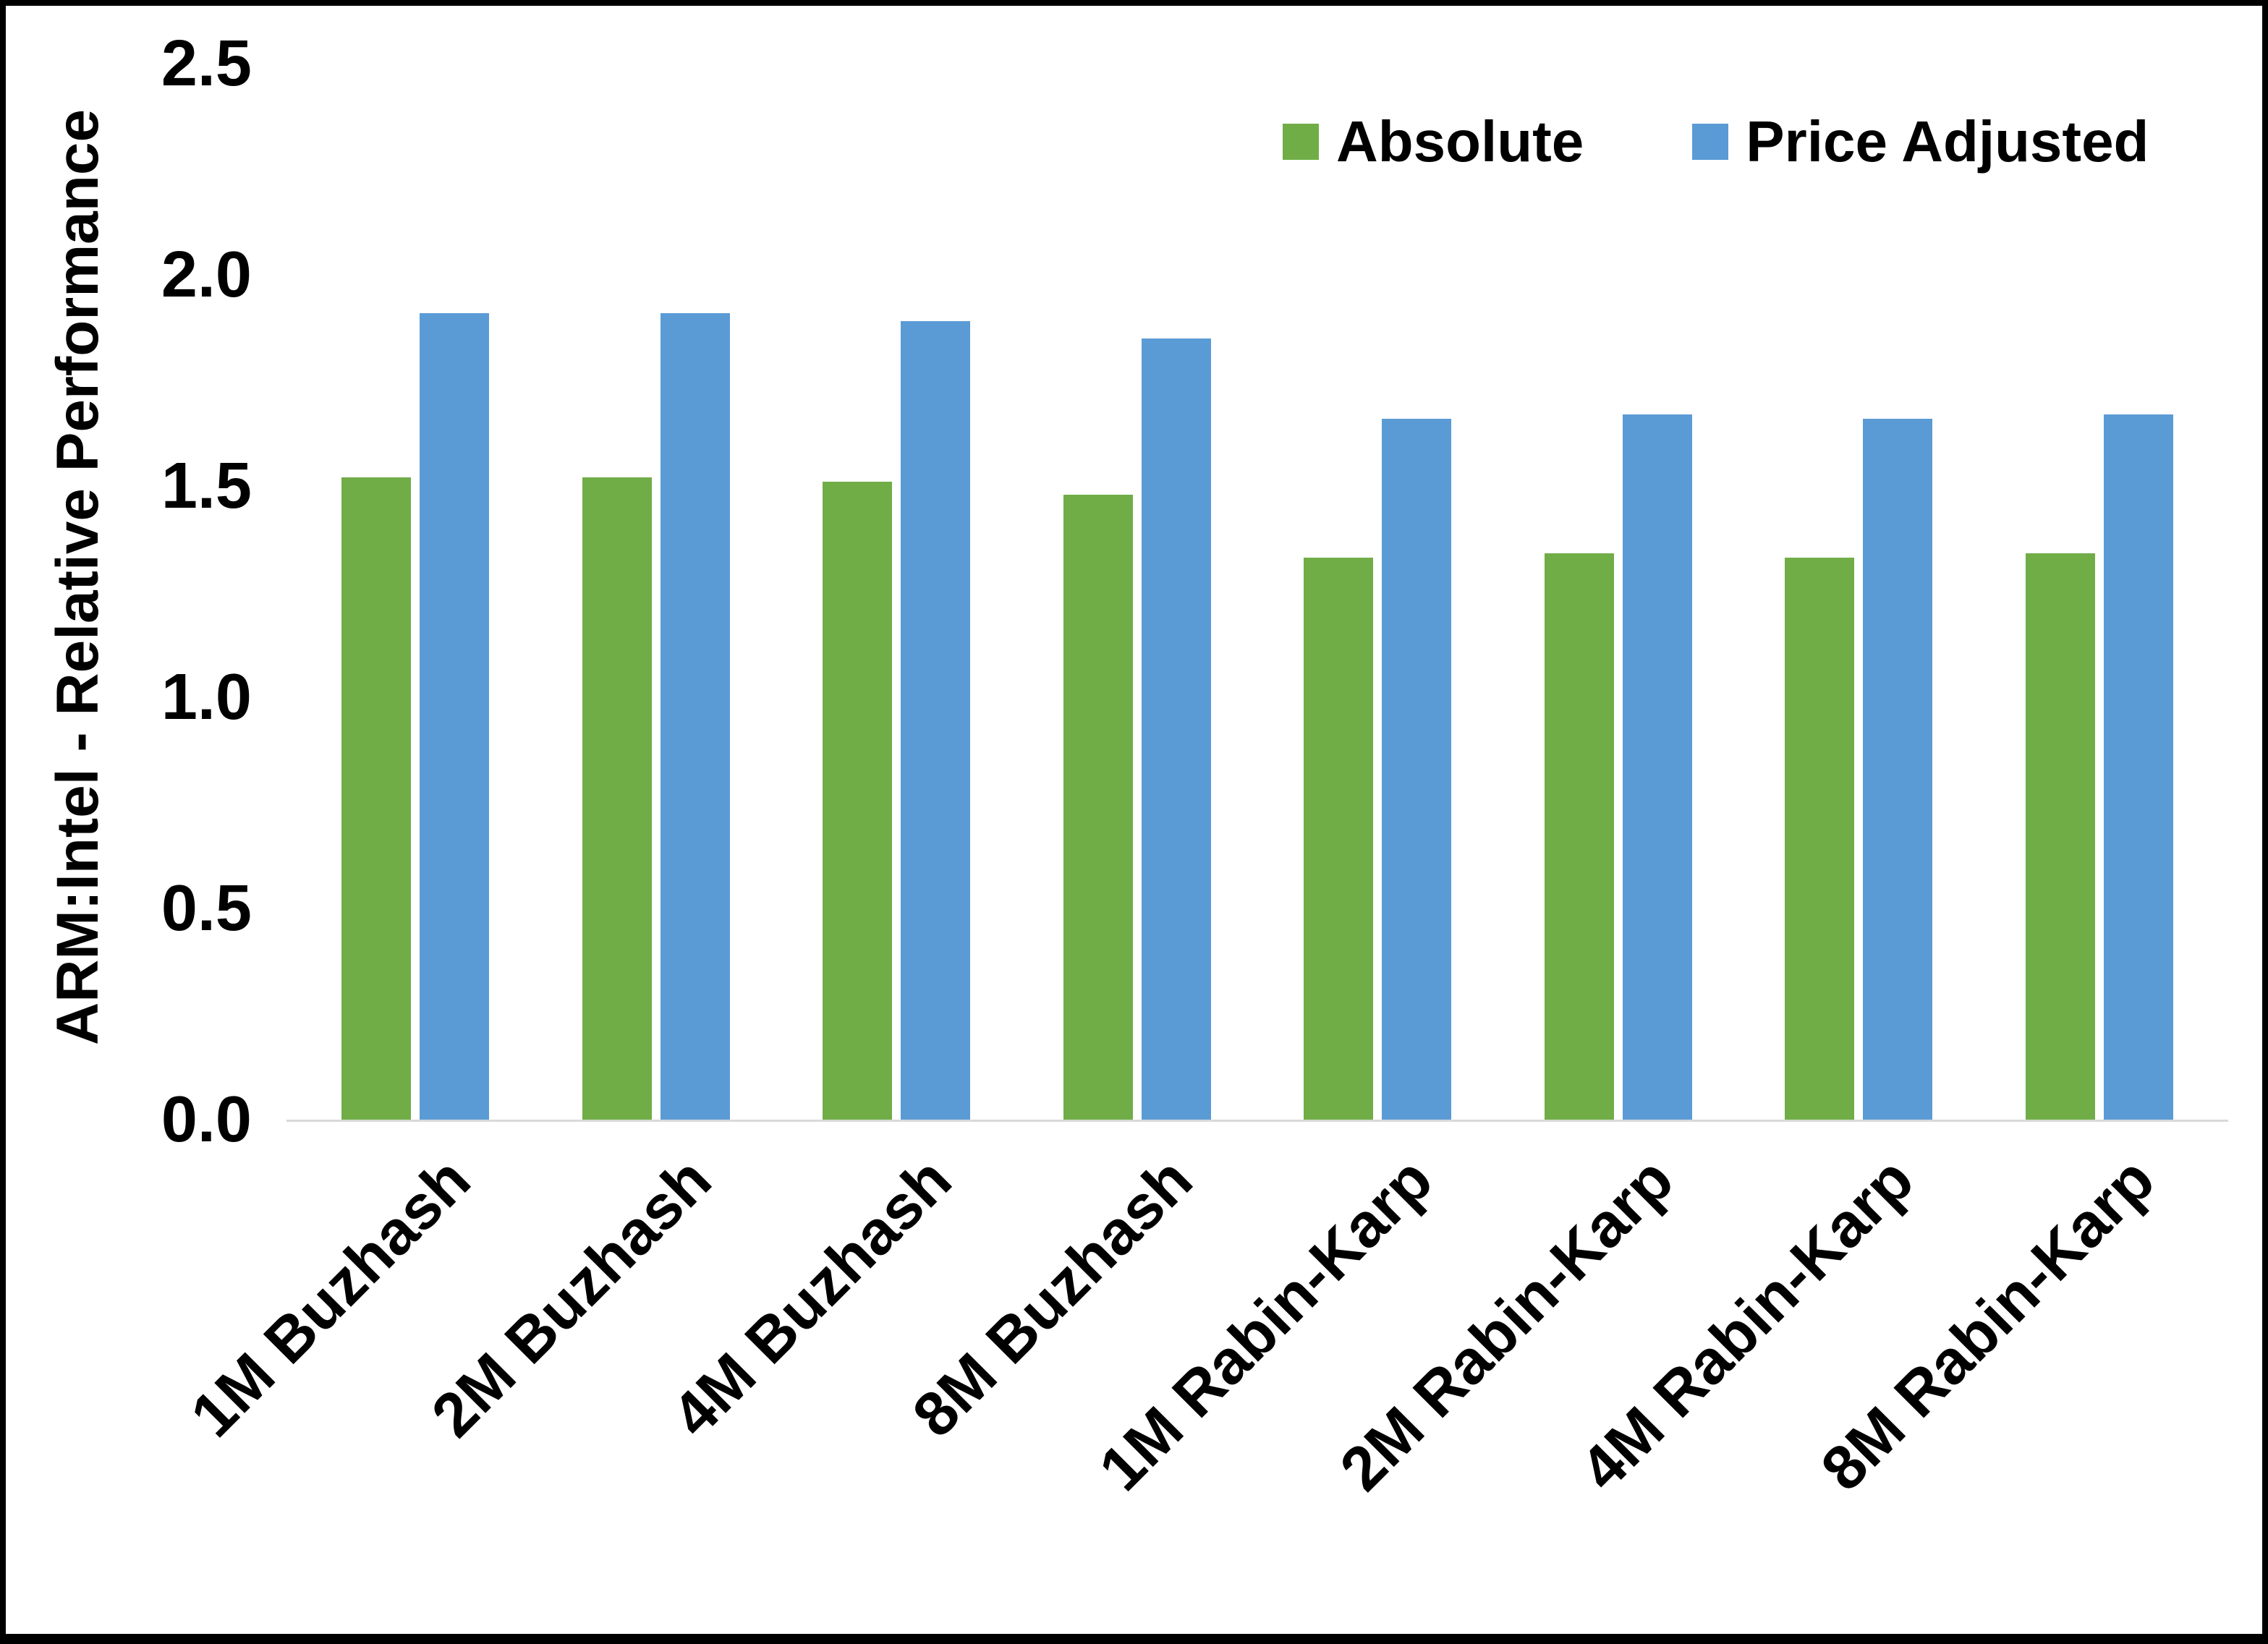 This screenshot has width=2268, height=1644. What do you see at coordinates (1339, 839) in the screenshot?
I see `bar-absolute-1m-rabin-karp` at bounding box center [1339, 839].